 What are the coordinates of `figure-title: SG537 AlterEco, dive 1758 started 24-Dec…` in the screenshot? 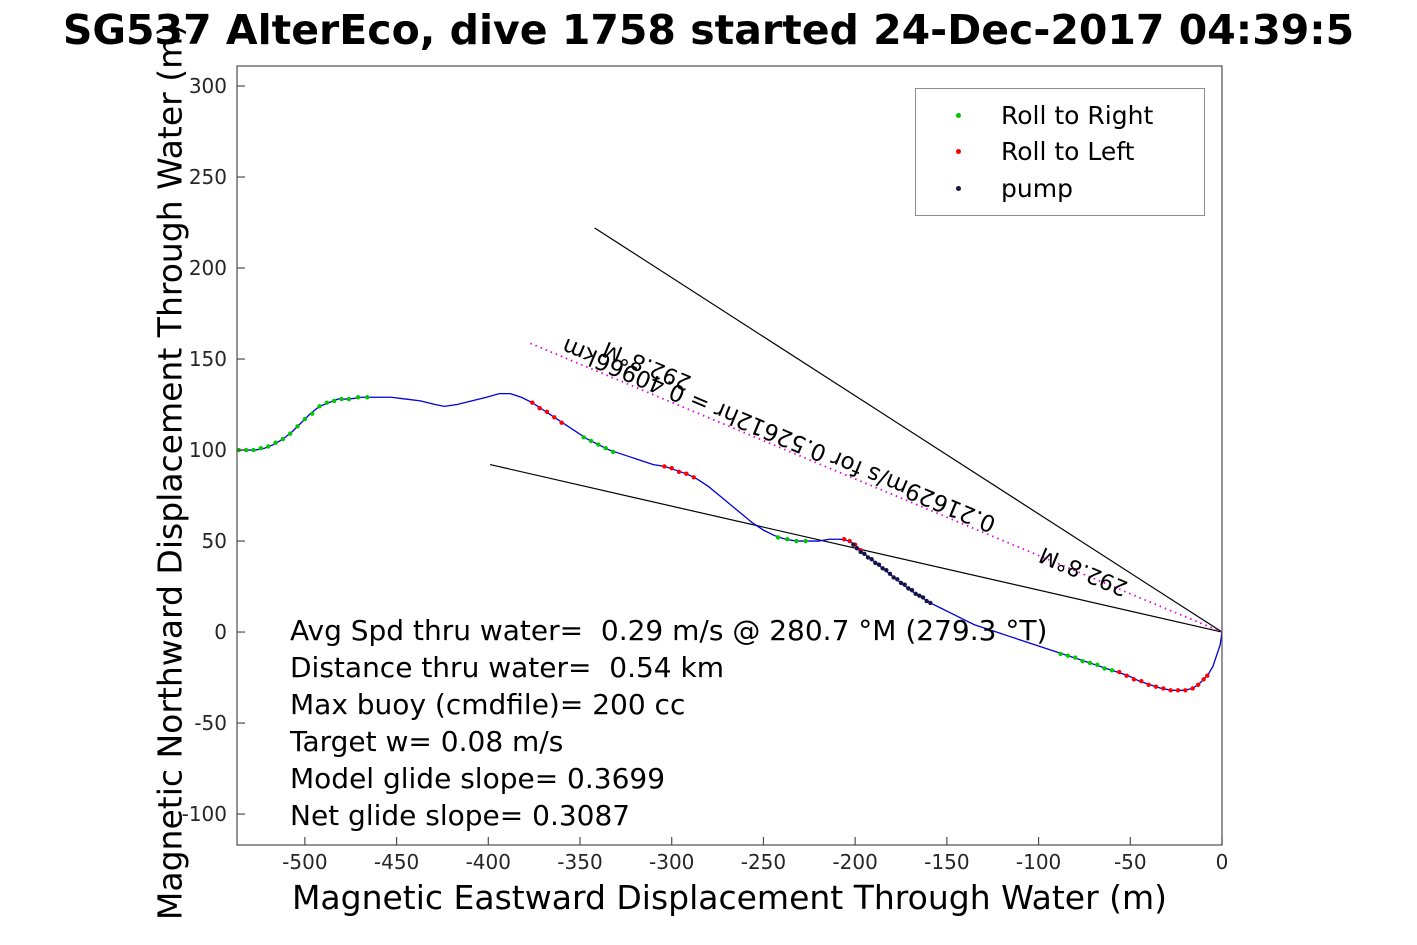 It's located at (708, 30).